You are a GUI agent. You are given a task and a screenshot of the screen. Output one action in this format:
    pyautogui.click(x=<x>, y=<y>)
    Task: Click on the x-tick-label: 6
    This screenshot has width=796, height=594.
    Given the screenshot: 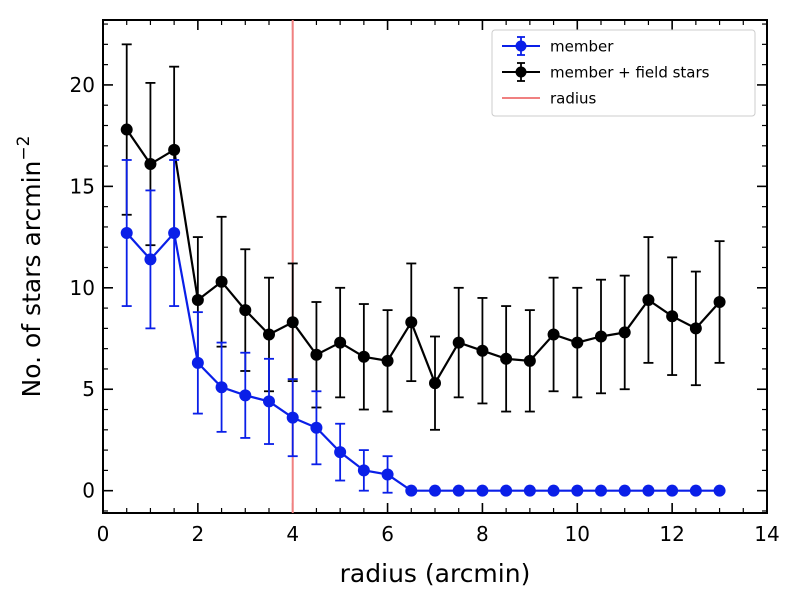 What is the action you would take?
    pyautogui.click(x=387, y=534)
    